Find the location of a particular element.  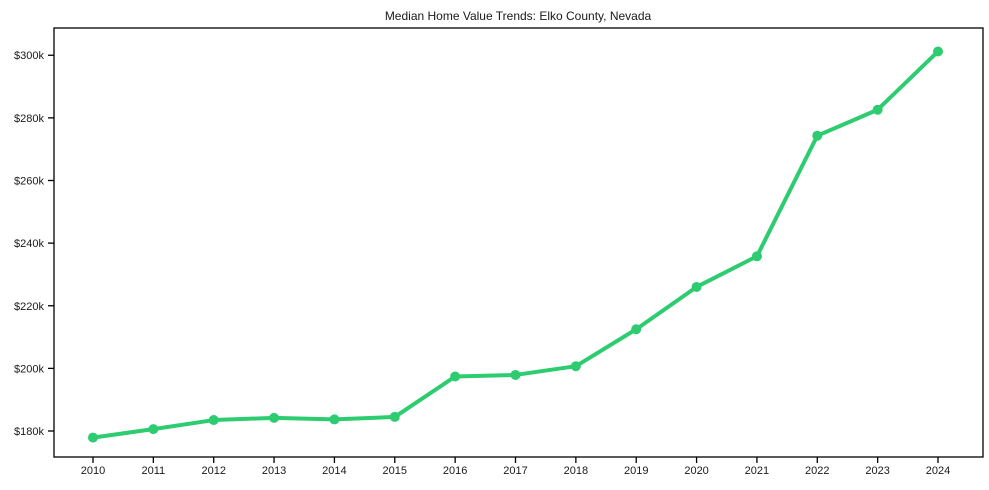

y-axis: $180k $200k $220k $240k $260k $280k $300k is located at coordinates (34, 244).